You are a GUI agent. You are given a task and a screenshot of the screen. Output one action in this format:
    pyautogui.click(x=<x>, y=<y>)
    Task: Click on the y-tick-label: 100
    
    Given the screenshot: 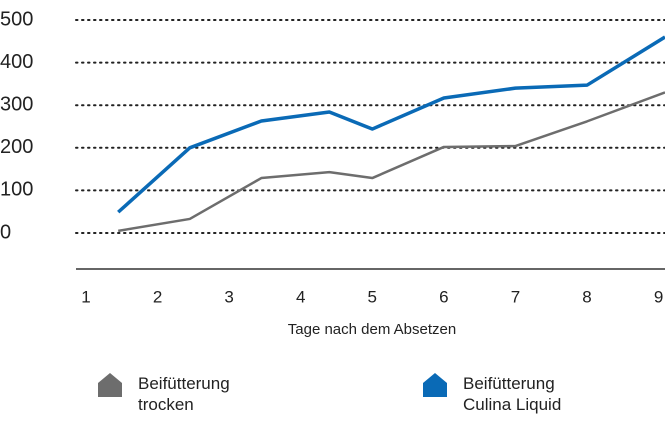 What is the action you would take?
    pyautogui.click(x=16, y=190)
    